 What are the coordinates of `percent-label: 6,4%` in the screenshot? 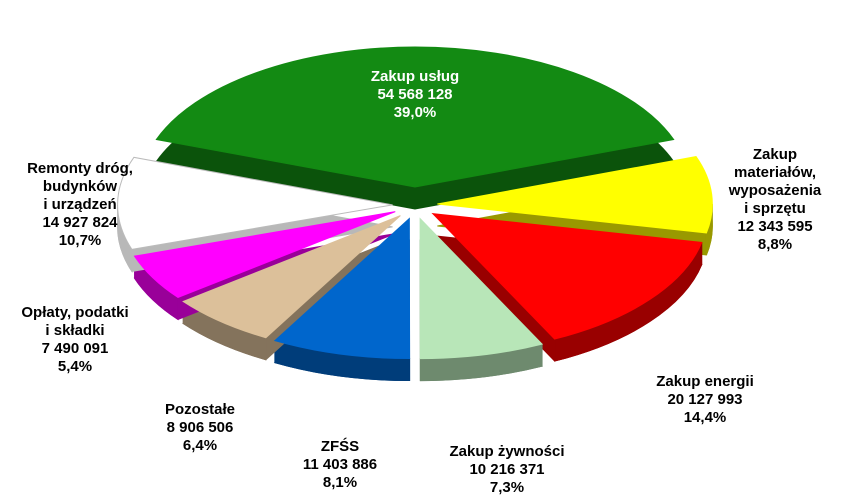 It's located at (200, 445).